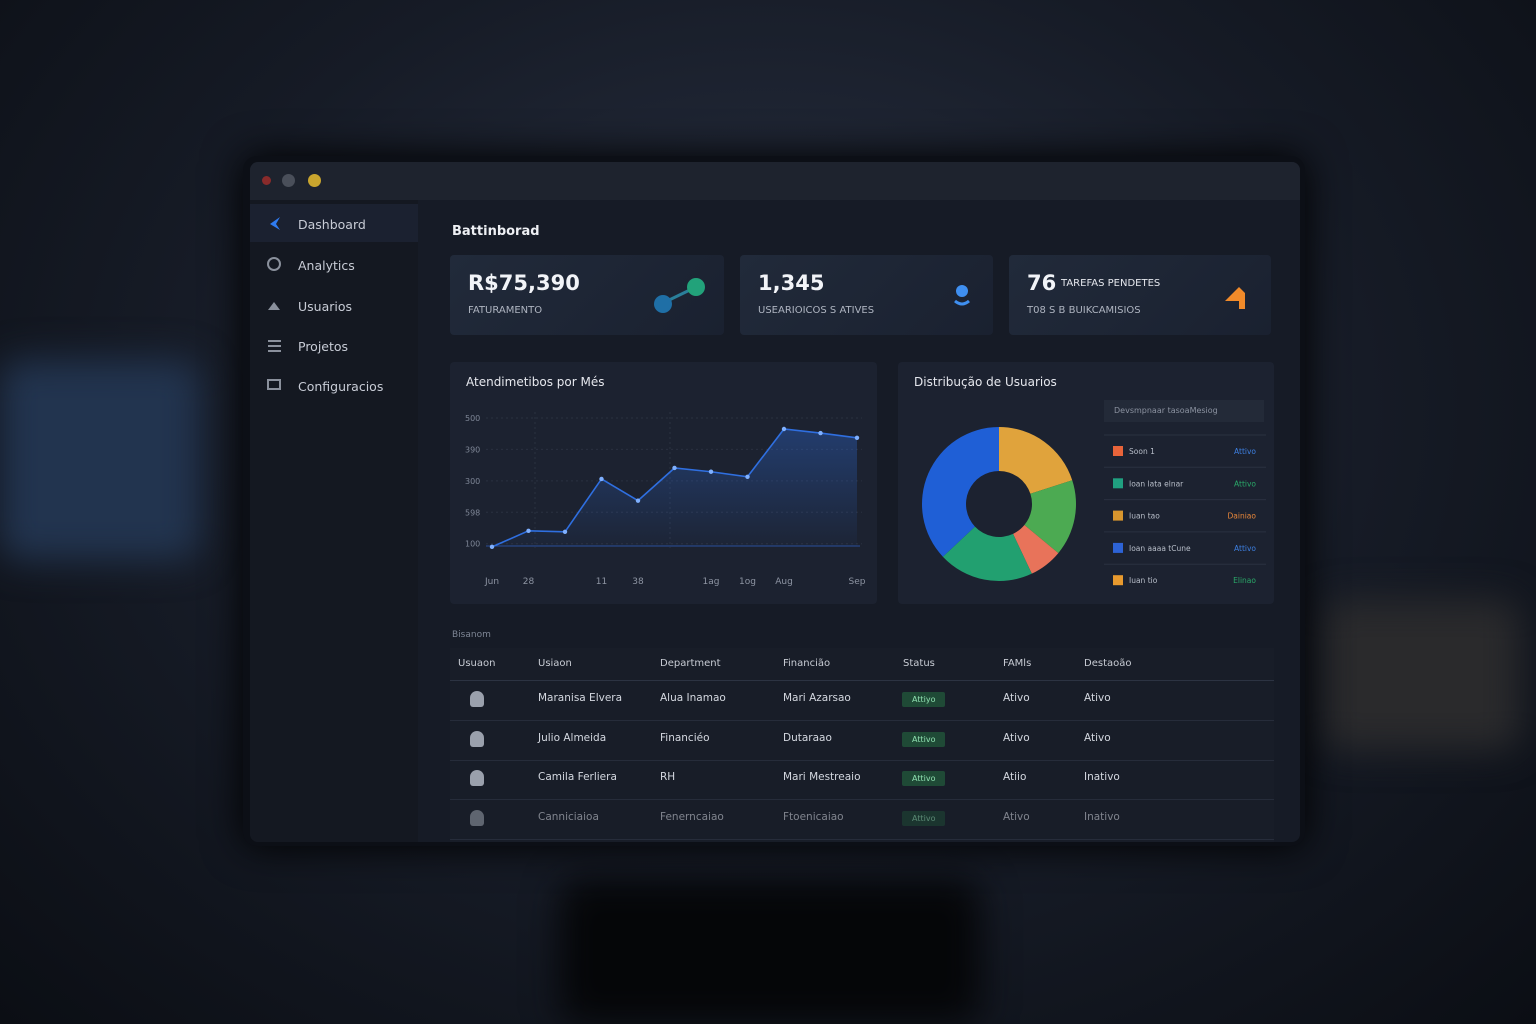  What do you see at coordinates (817, 698) in the screenshot?
I see `table-cell: Mari Azarsao` at bounding box center [817, 698].